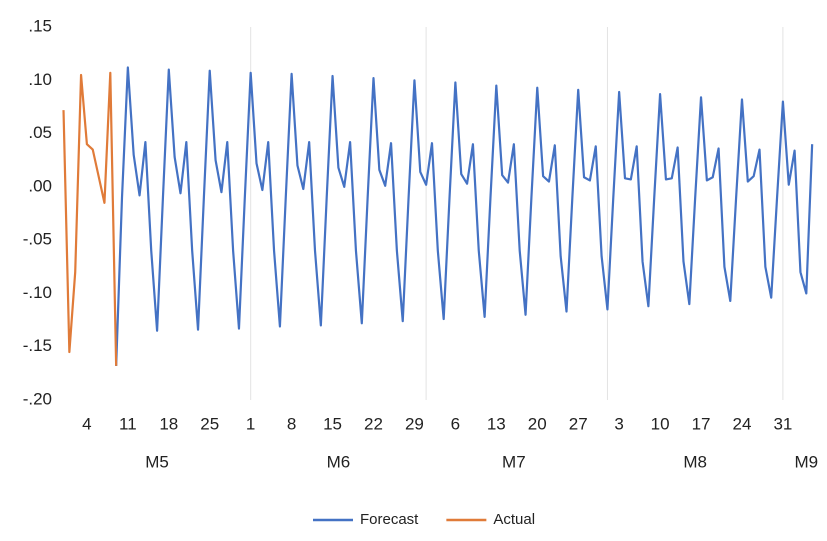 The height and width of the screenshot is (541, 827). I want to click on x-group-label: M6, so click(339, 461).